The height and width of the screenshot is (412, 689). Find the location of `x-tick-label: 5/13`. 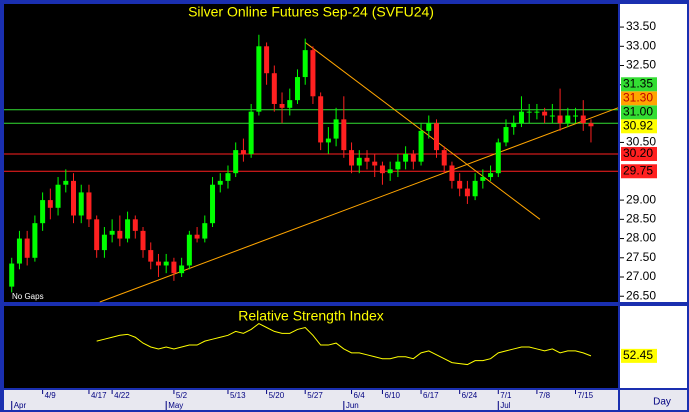

x-tick-label: 5/13 is located at coordinates (238, 395).